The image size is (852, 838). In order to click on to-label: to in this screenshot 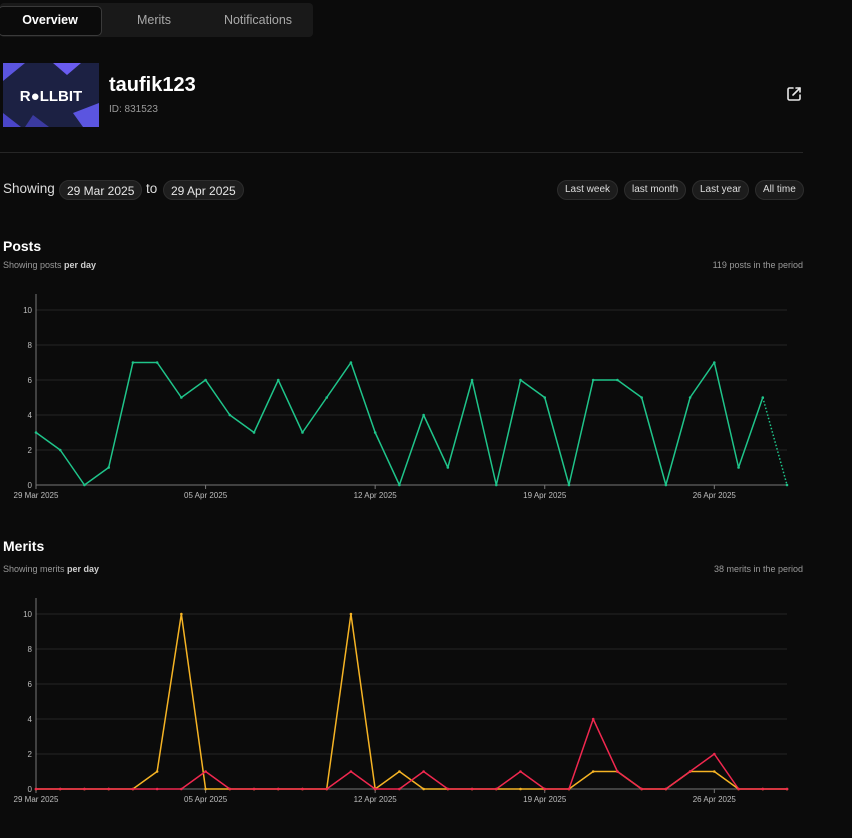, I will do `click(152, 188)`.